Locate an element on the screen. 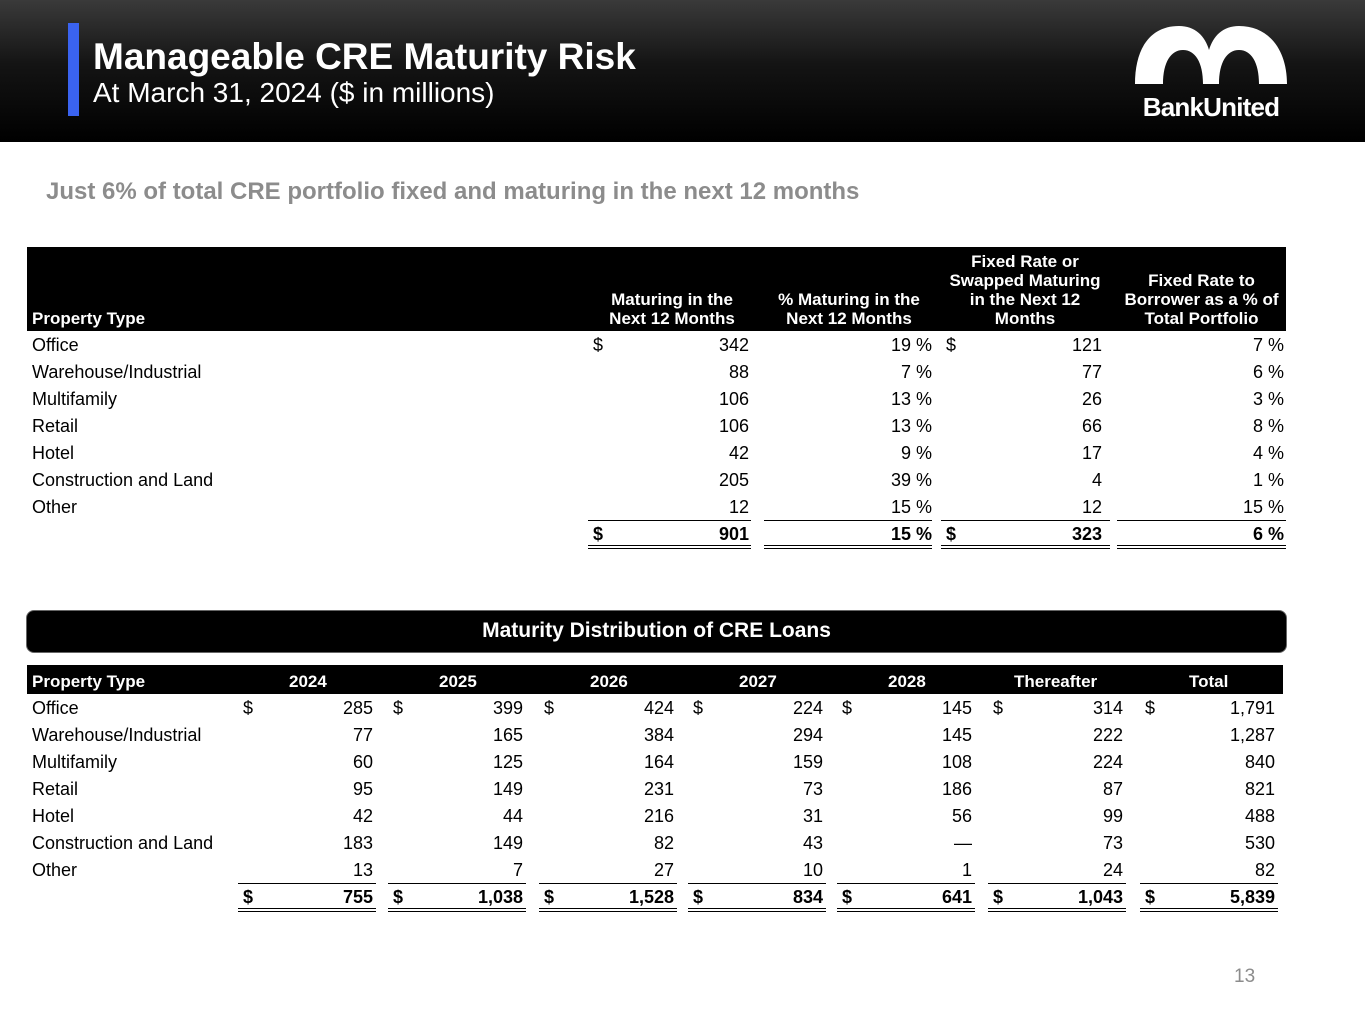  value-cell: 43 is located at coordinates (812, 843).